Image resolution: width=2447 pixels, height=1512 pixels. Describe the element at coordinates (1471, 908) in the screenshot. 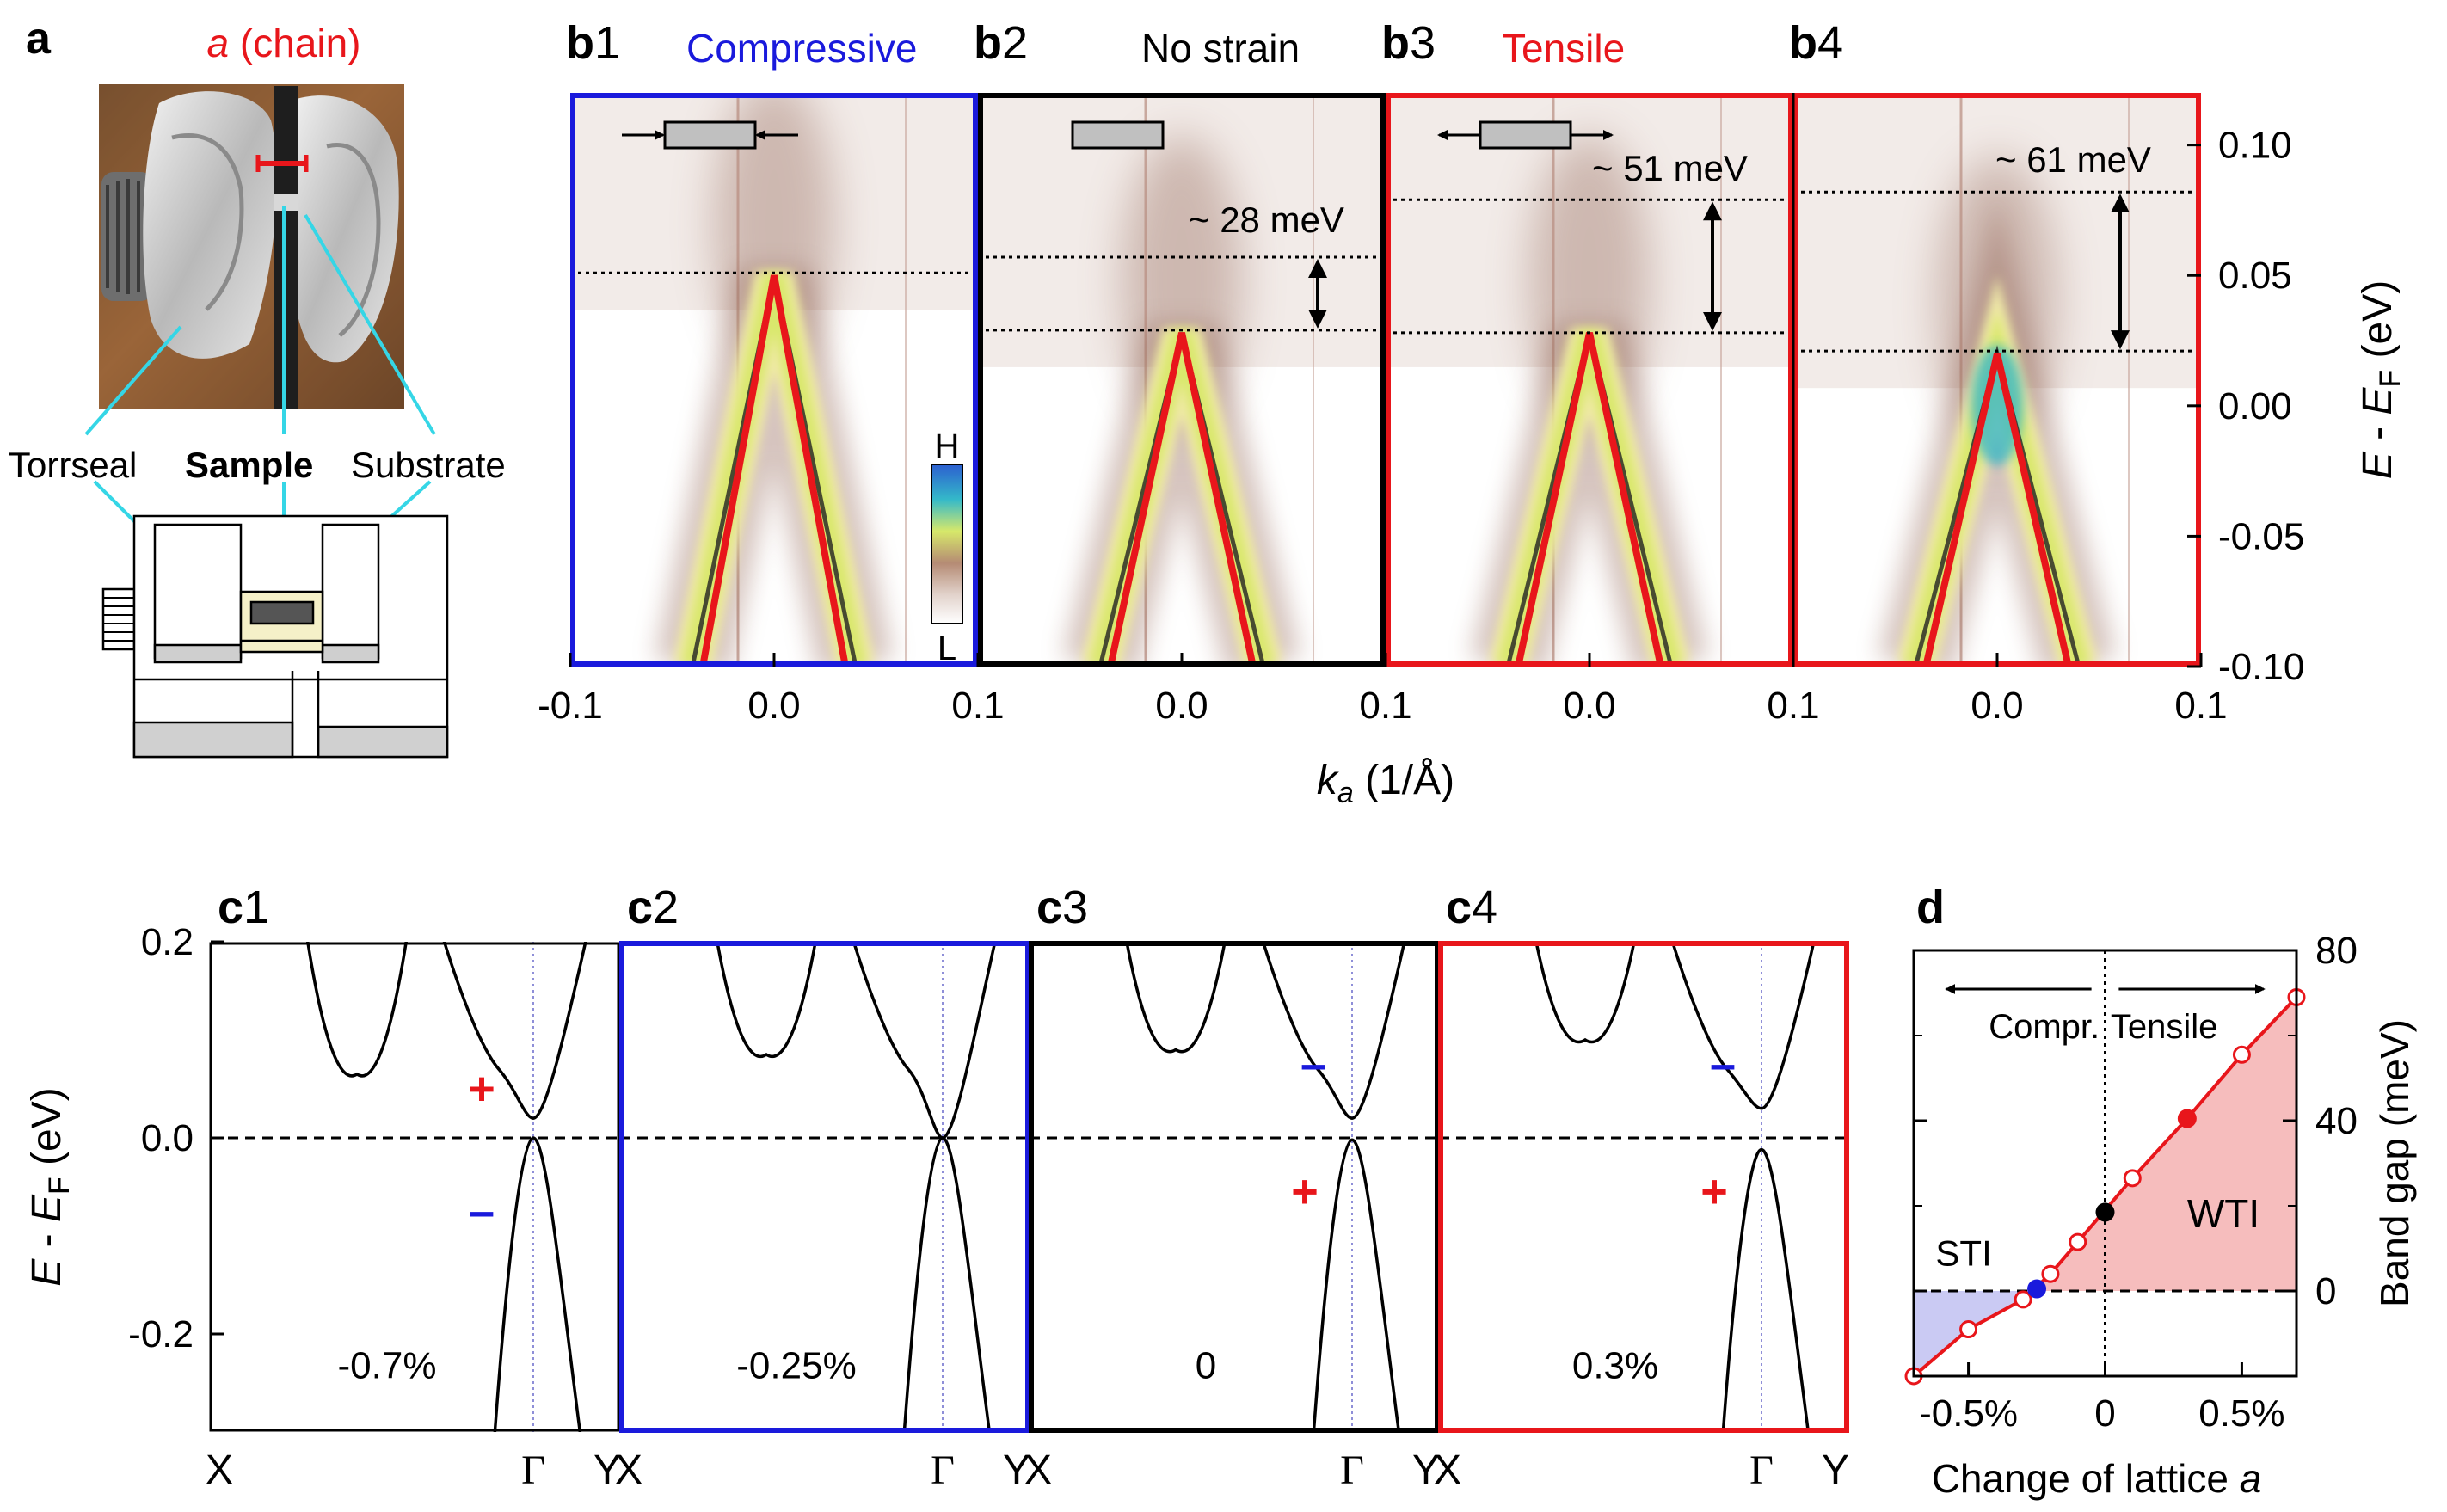

I see `subpanel-letter: c4` at that location.